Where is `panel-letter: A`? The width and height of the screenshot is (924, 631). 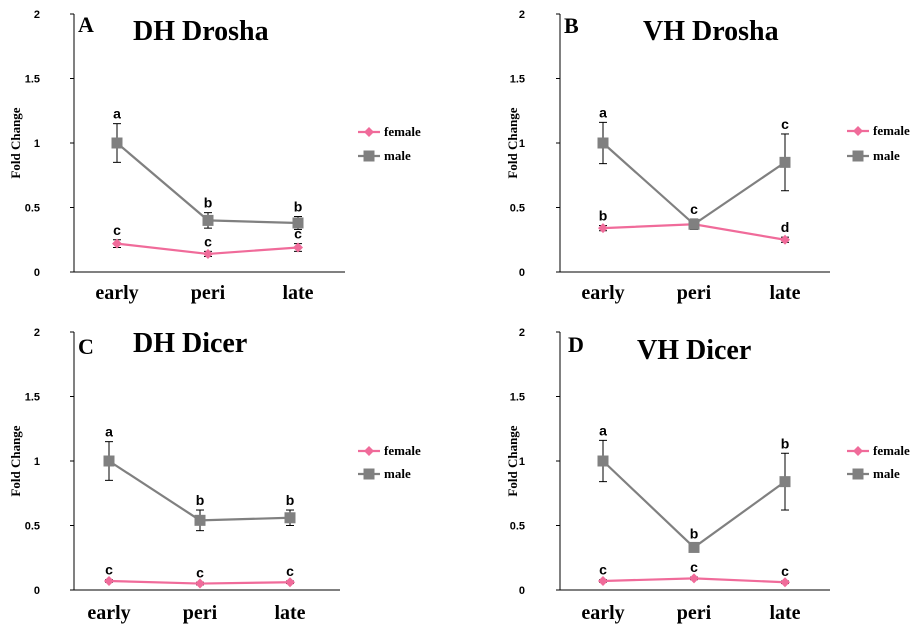
panel-letter: A is located at coordinates (86, 24).